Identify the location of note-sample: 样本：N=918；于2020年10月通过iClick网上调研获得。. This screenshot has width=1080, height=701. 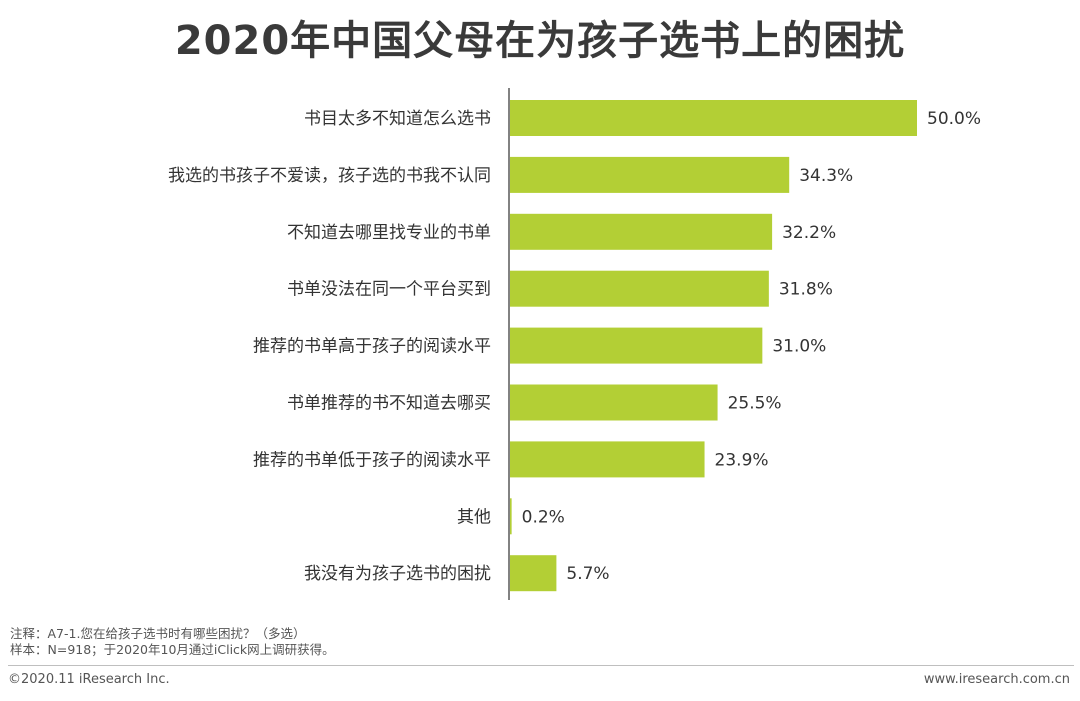
(172, 649).